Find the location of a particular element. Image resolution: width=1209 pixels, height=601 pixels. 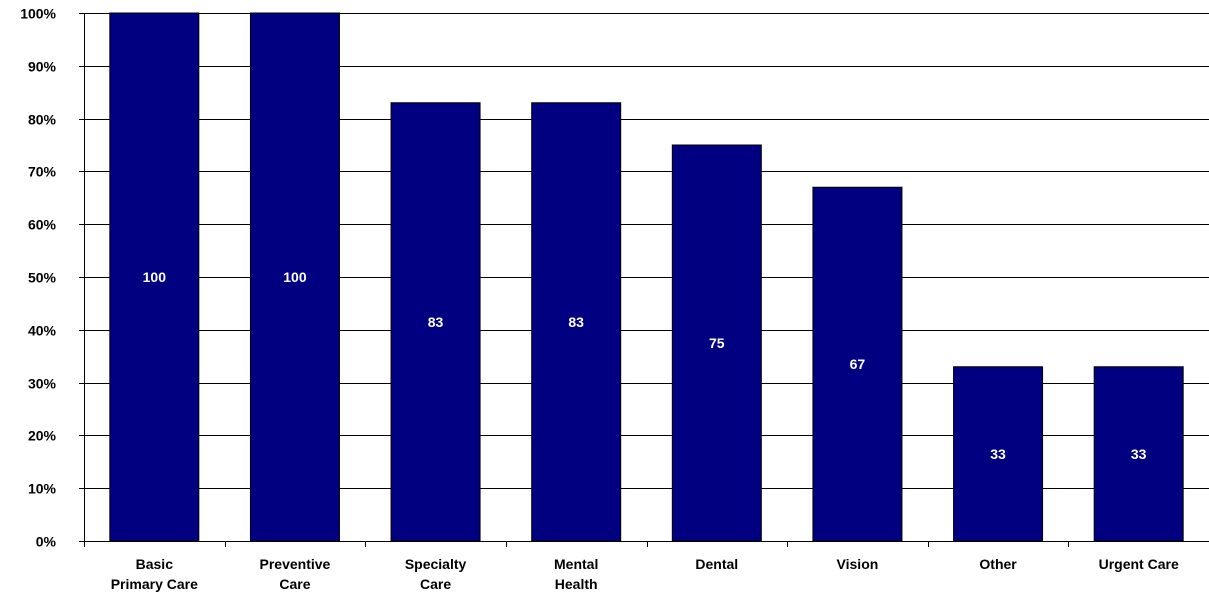

y-tick-label: 20% is located at coordinates (42, 436).